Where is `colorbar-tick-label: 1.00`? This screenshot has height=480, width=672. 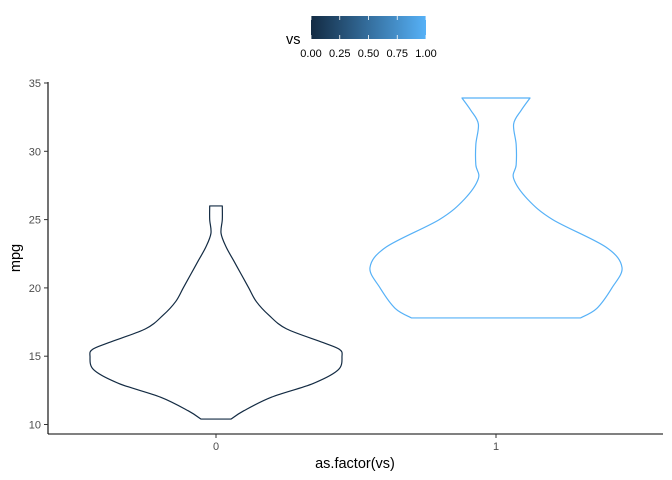
colorbar-tick-label: 1.00 is located at coordinates (425, 54).